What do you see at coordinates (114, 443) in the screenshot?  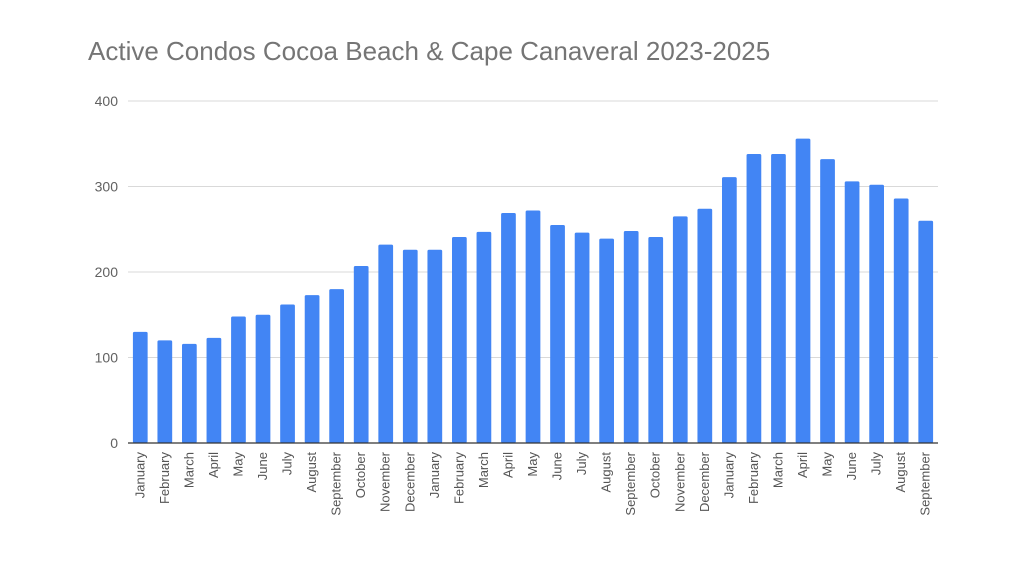 I see `y-tick-label: 0` at bounding box center [114, 443].